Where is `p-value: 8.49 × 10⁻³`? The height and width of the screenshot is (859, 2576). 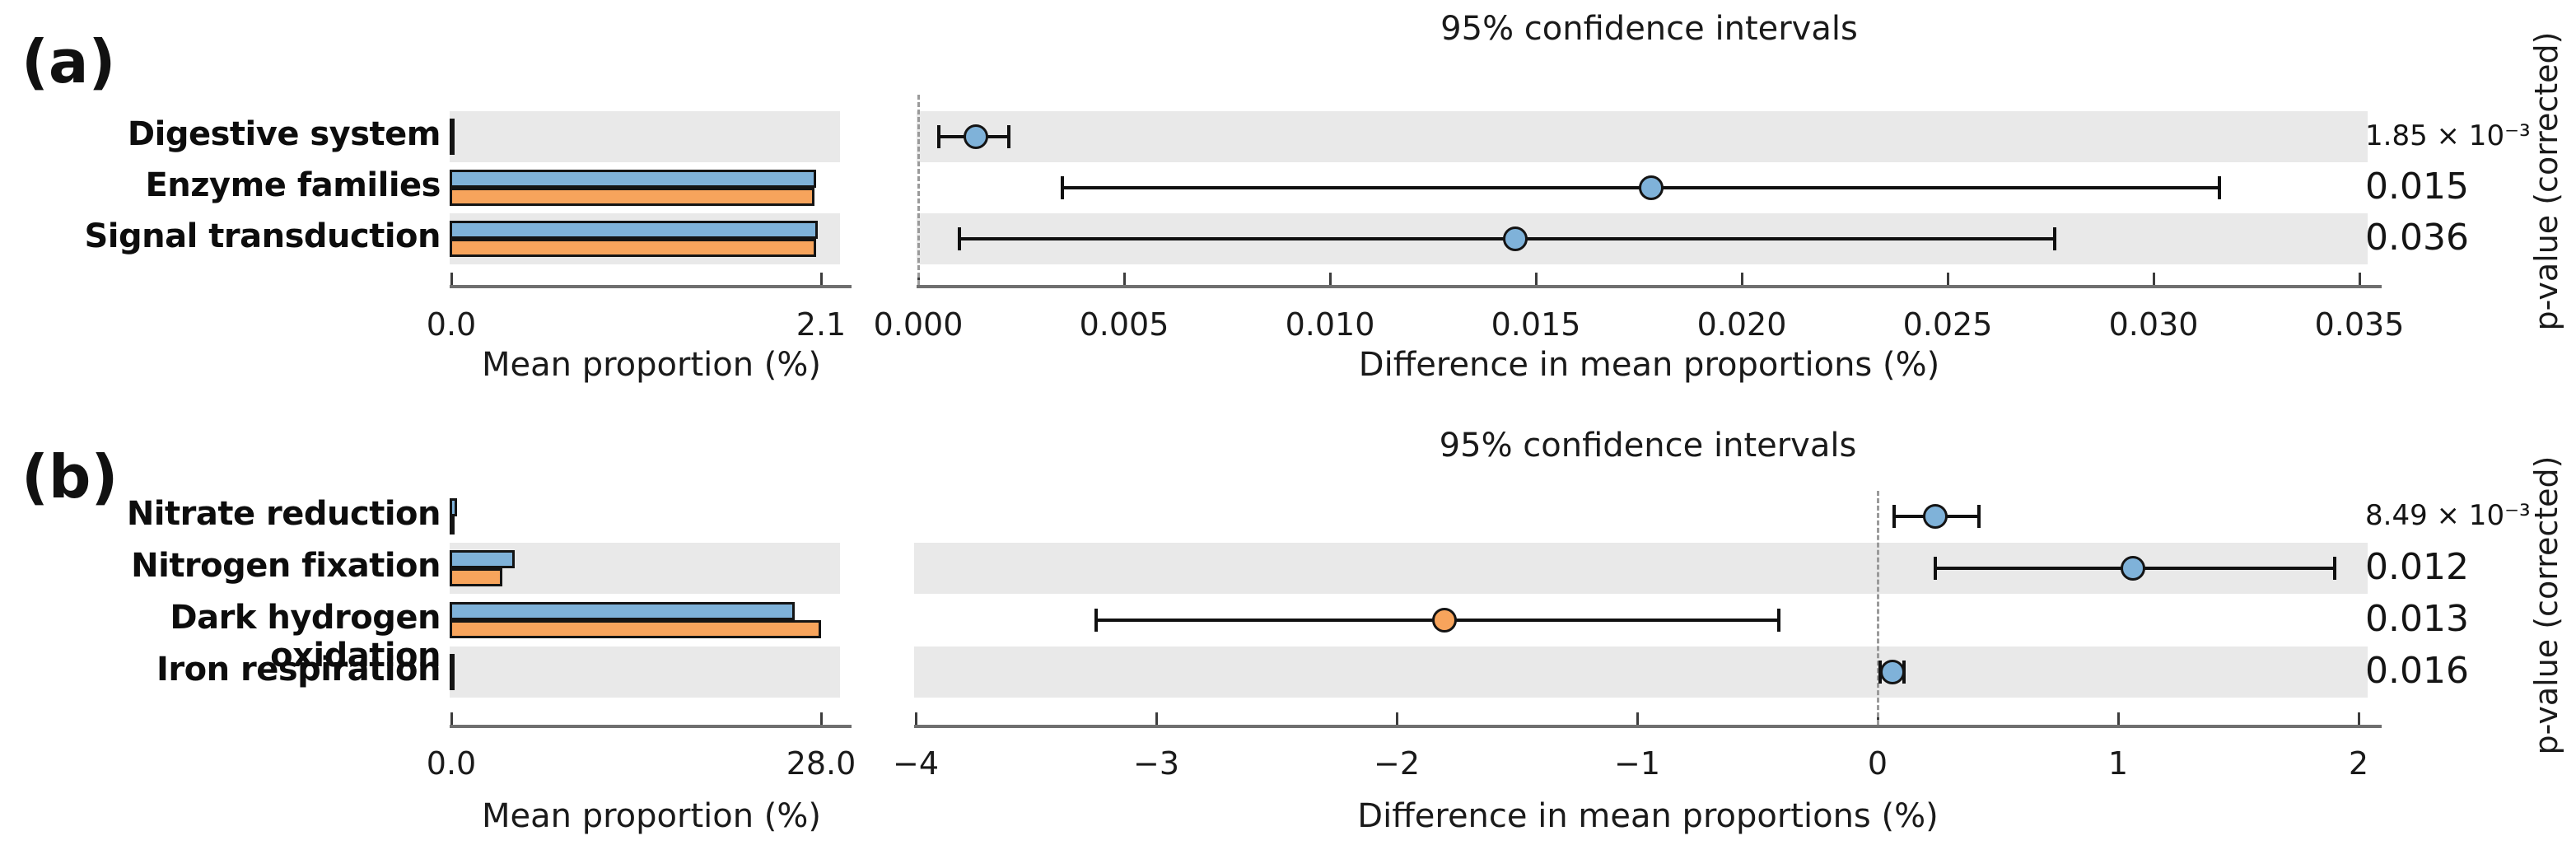
p-value: 8.49 × 10⁻³ is located at coordinates (2448, 515).